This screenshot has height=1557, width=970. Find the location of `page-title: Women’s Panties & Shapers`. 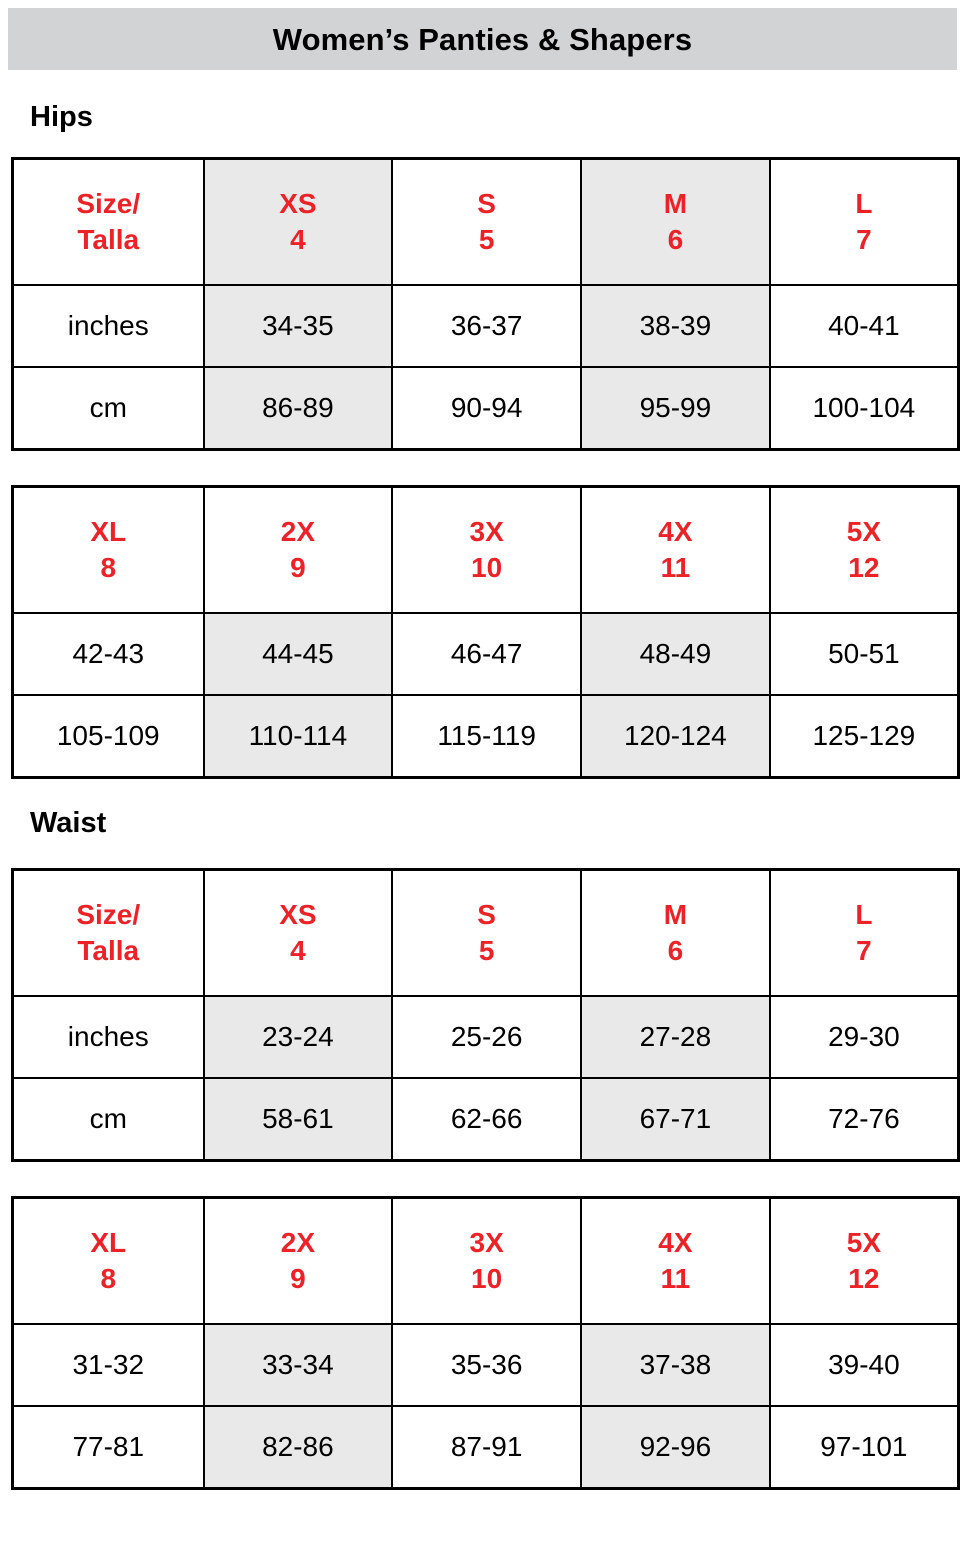

page-title: Women’s Panties & Shapers is located at coordinates (482, 39).